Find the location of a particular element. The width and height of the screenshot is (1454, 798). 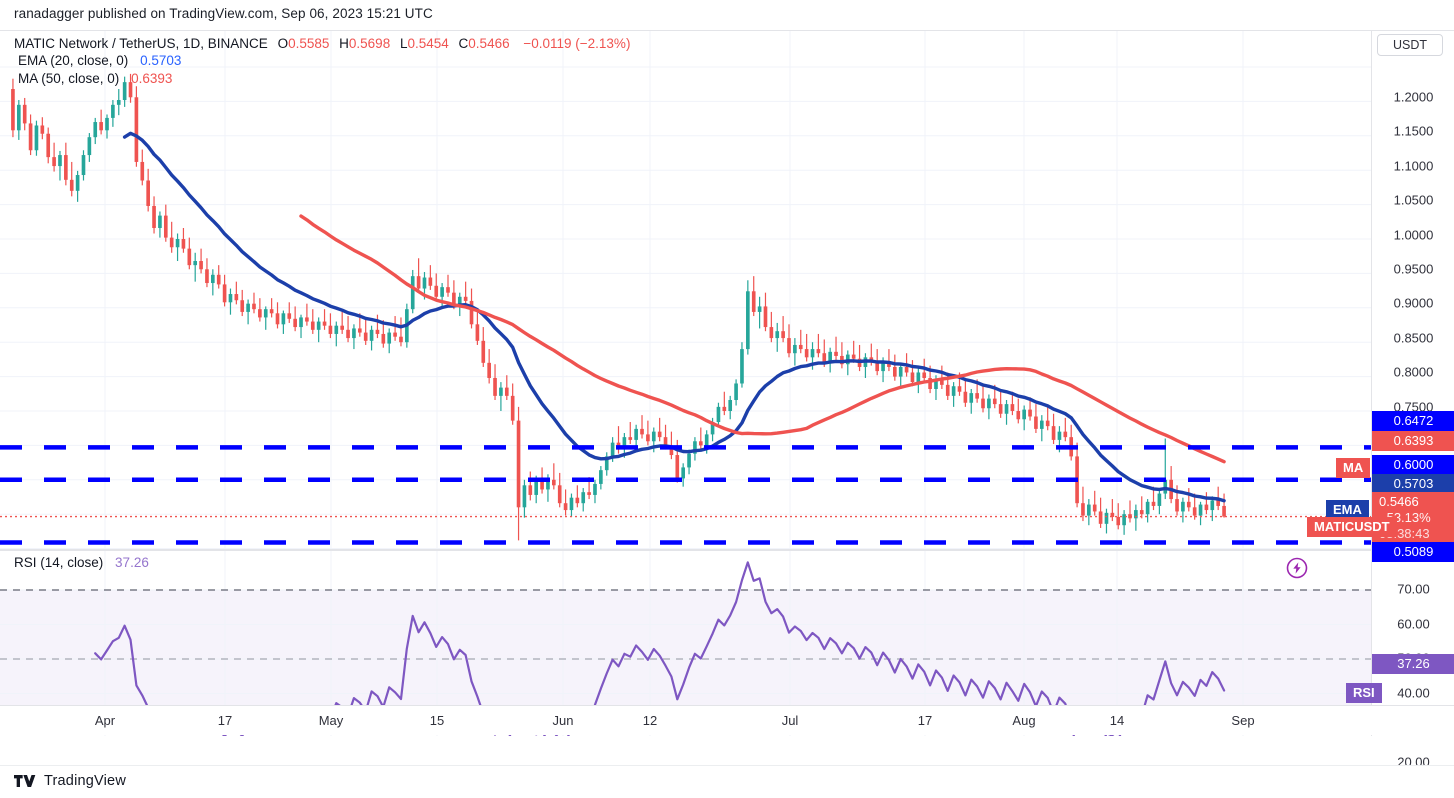

tradingview-logo: TradingView is located at coordinates (70, 781).